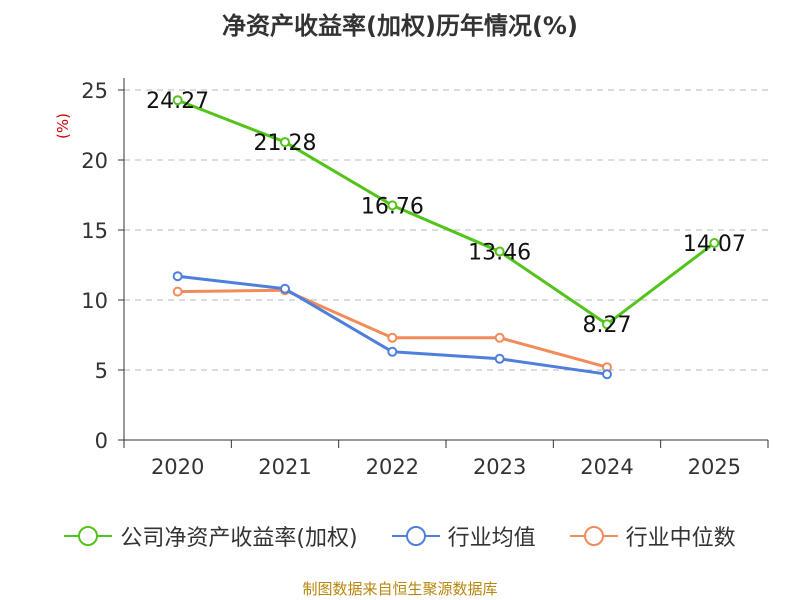 This screenshot has width=800, height=600. I want to click on data-point-0-2020, so click(177, 100).